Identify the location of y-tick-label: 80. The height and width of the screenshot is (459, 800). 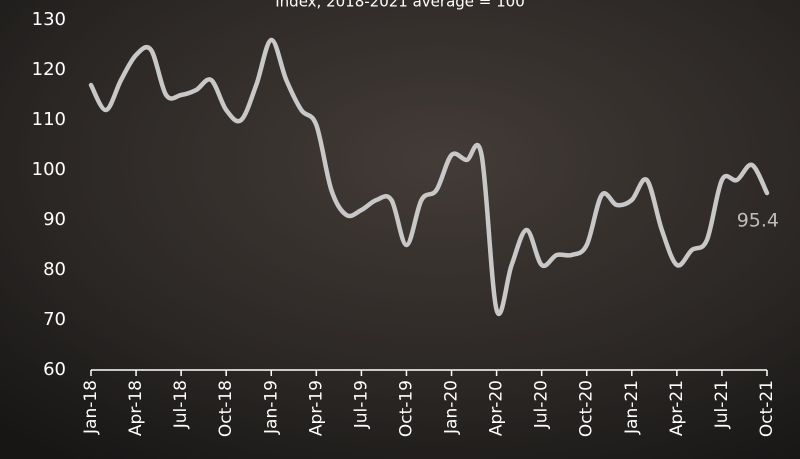
(54, 269).